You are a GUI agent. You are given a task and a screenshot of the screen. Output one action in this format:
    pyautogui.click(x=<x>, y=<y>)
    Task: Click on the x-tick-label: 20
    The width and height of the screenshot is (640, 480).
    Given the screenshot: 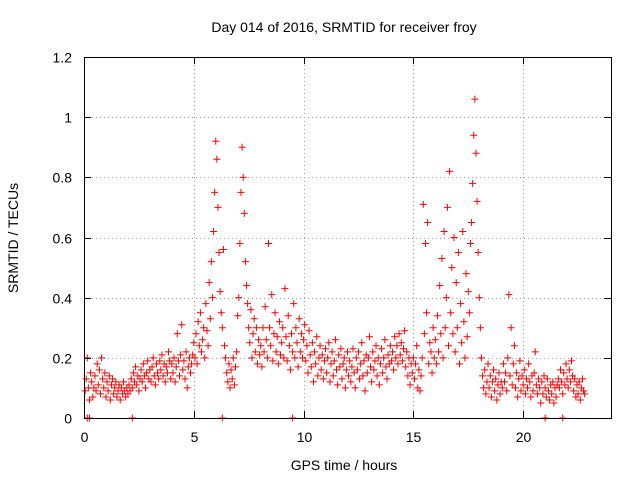 What is the action you would take?
    pyautogui.click(x=524, y=437)
    